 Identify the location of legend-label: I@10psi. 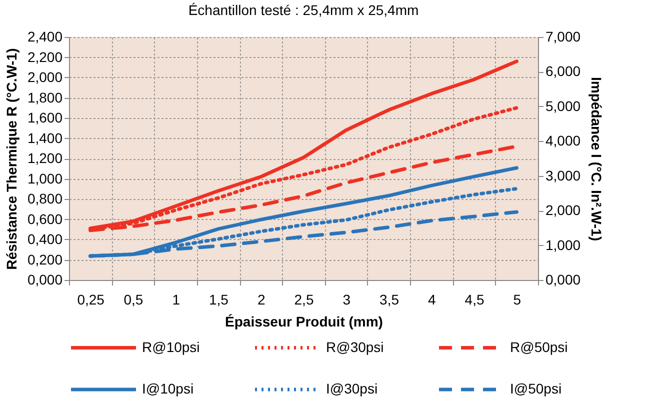
(168, 388).